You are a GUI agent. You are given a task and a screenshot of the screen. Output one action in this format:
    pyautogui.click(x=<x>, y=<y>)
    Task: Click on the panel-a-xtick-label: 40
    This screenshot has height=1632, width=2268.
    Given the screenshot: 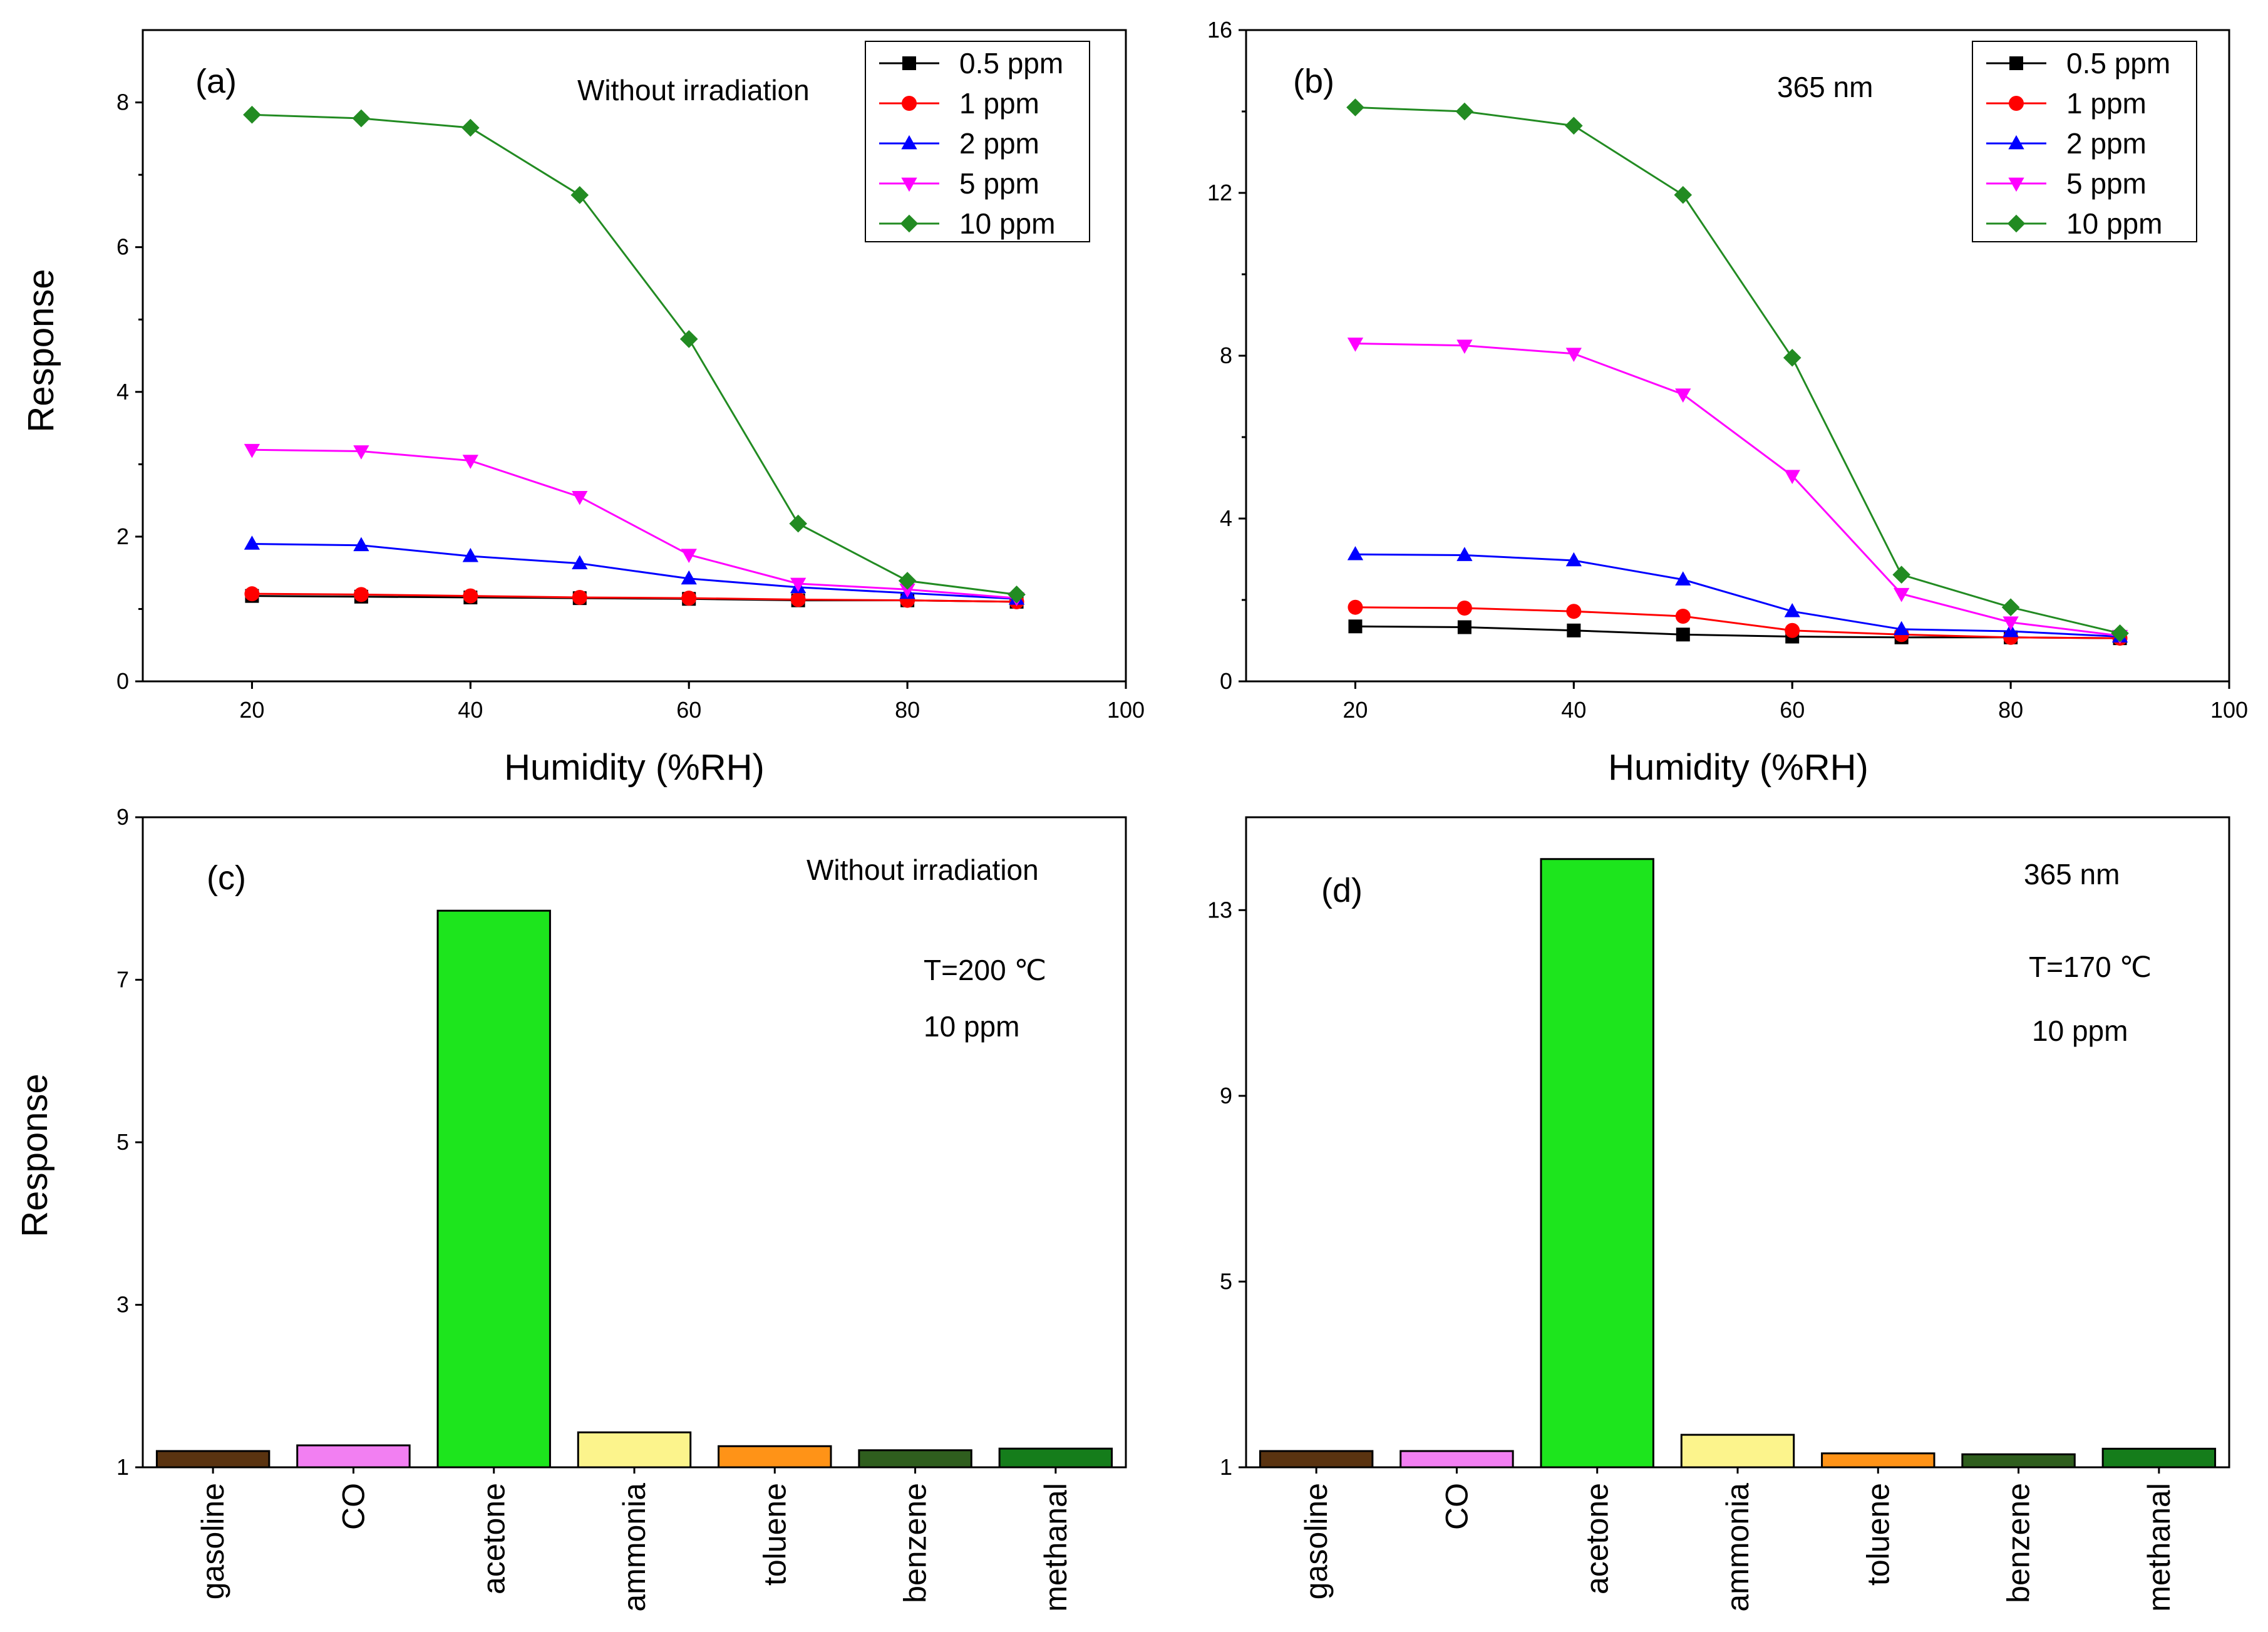 What is the action you would take?
    pyautogui.click(x=470, y=710)
    